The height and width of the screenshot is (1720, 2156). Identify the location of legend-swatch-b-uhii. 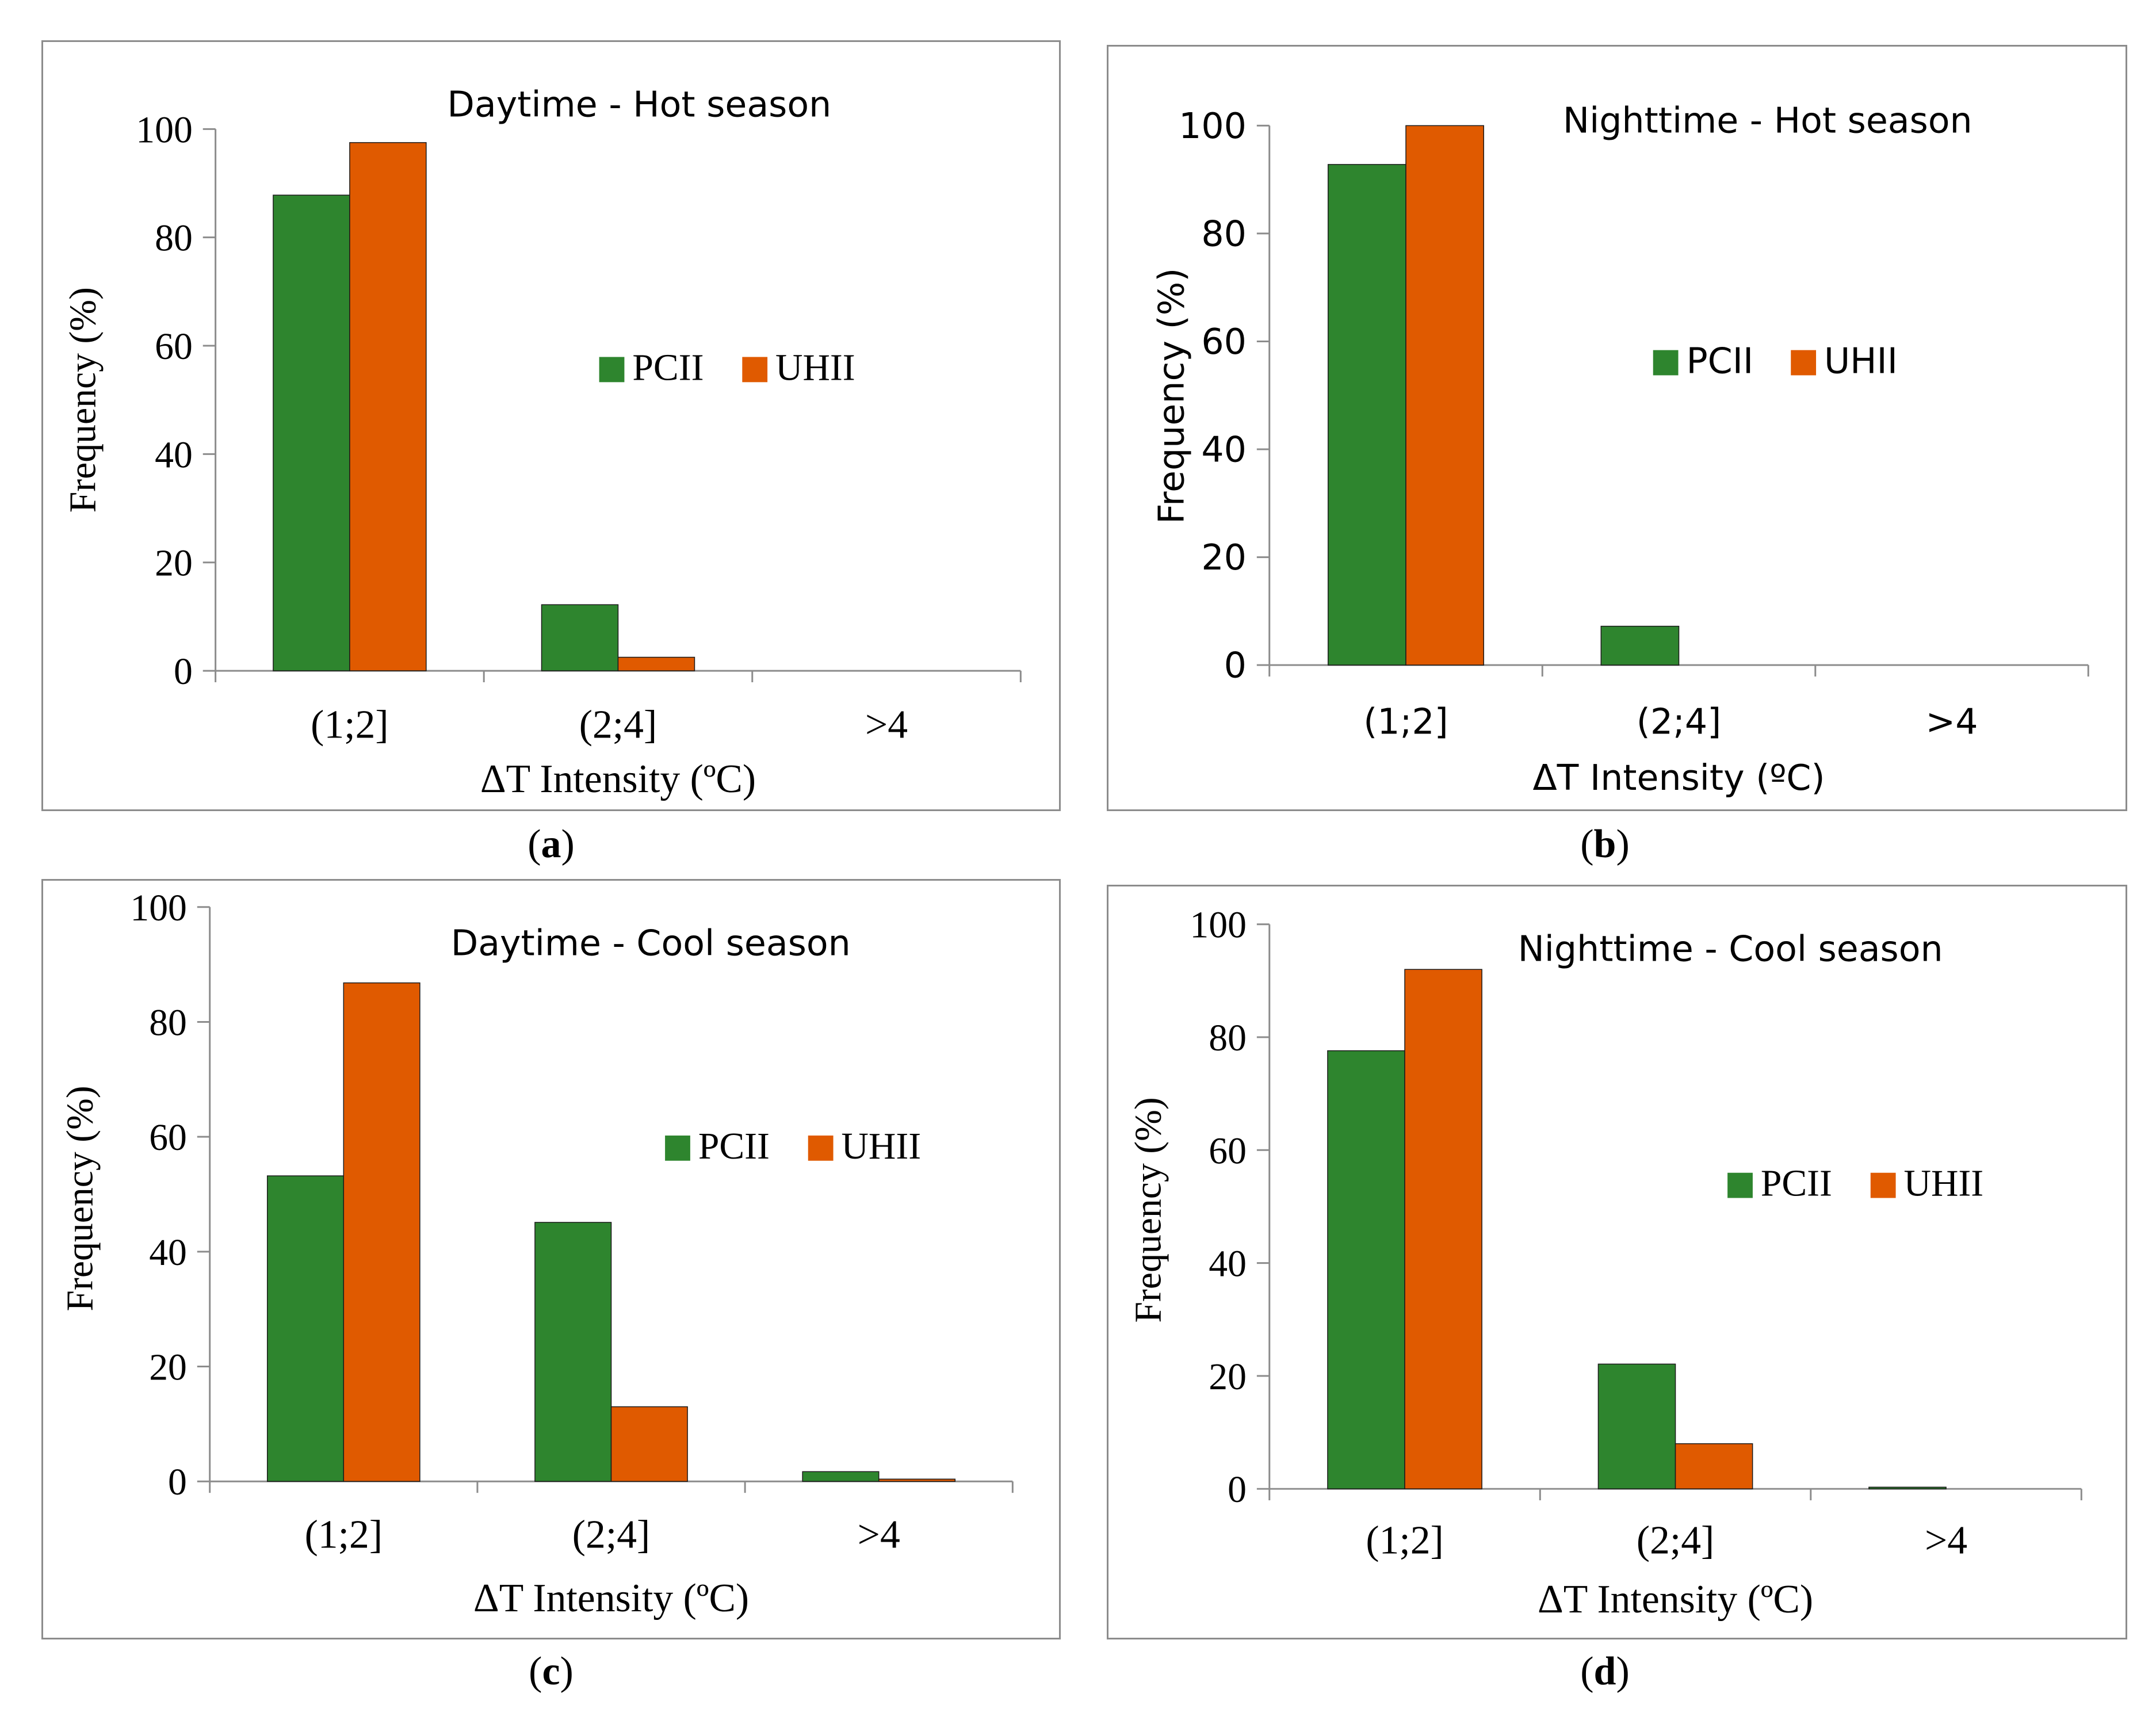
(1804, 363).